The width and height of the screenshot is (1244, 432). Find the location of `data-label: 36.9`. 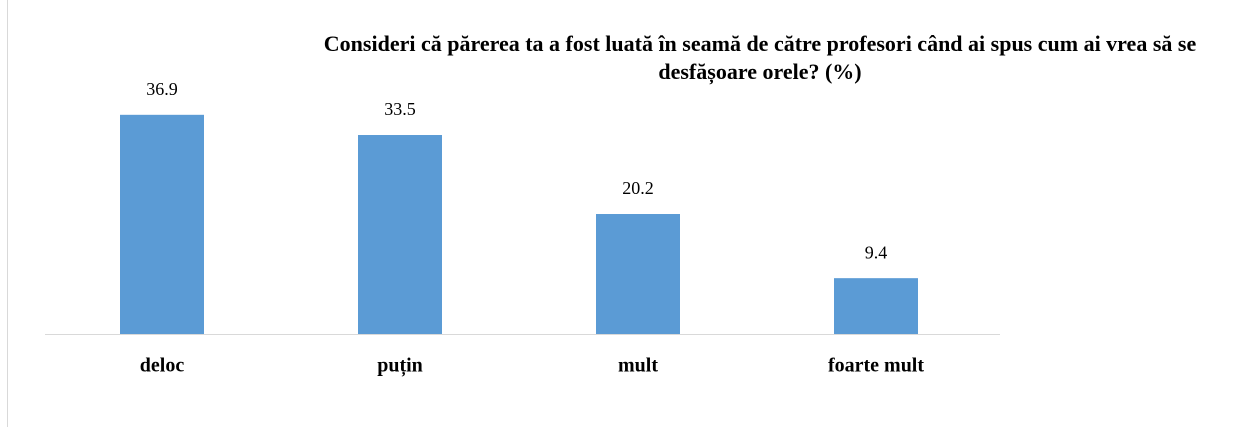

data-label: 36.9 is located at coordinates (162, 89).